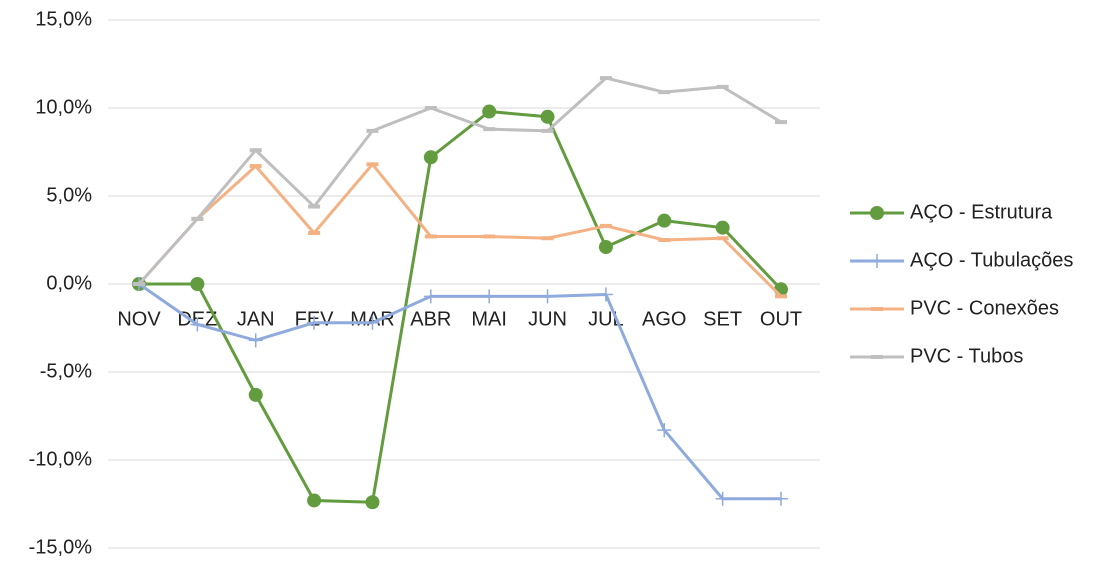 The height and width of the screenshot is (562, 1107). Describe the element at coordinates (69, 283) in the screenshot. I see `y-tick-label: 0,0%` at that location.